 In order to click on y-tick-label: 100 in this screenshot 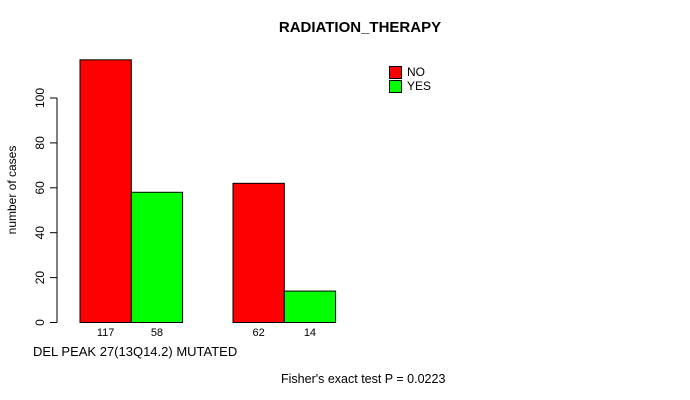, I will do `click(40, 98)`.